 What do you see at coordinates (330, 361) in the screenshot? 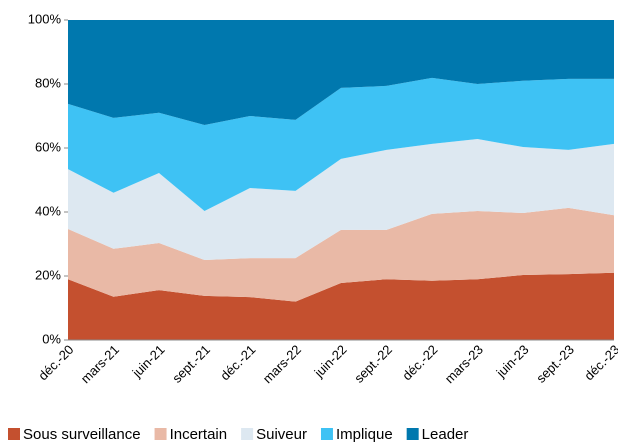
I see `x-tick-label: juin-22` at bounding box center [330, 361].